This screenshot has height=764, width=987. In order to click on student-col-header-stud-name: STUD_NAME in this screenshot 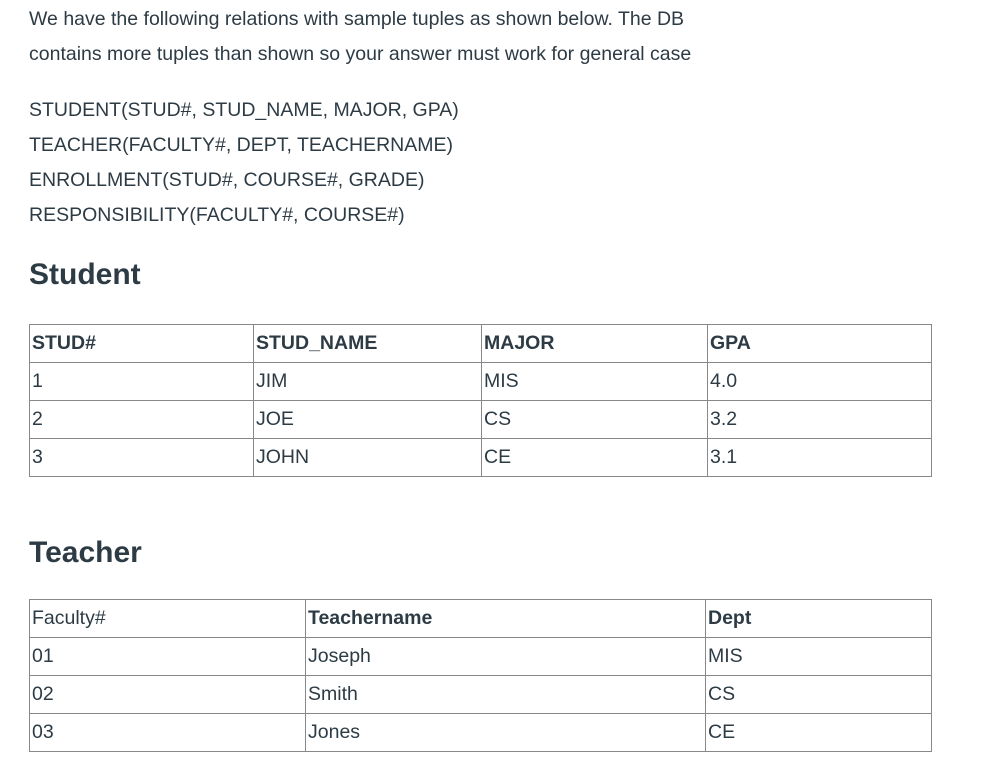, I will do `click(367, 343)`.